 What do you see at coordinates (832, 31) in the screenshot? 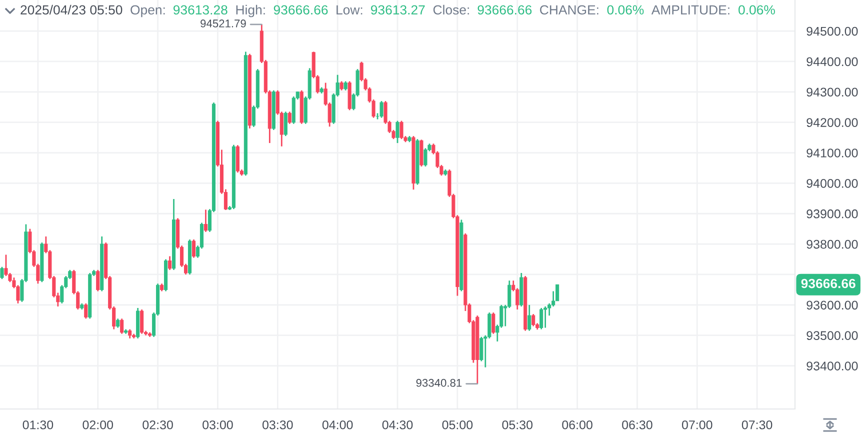
I see `y-tick-label: 94500.00` at bounding box center [832, 31].